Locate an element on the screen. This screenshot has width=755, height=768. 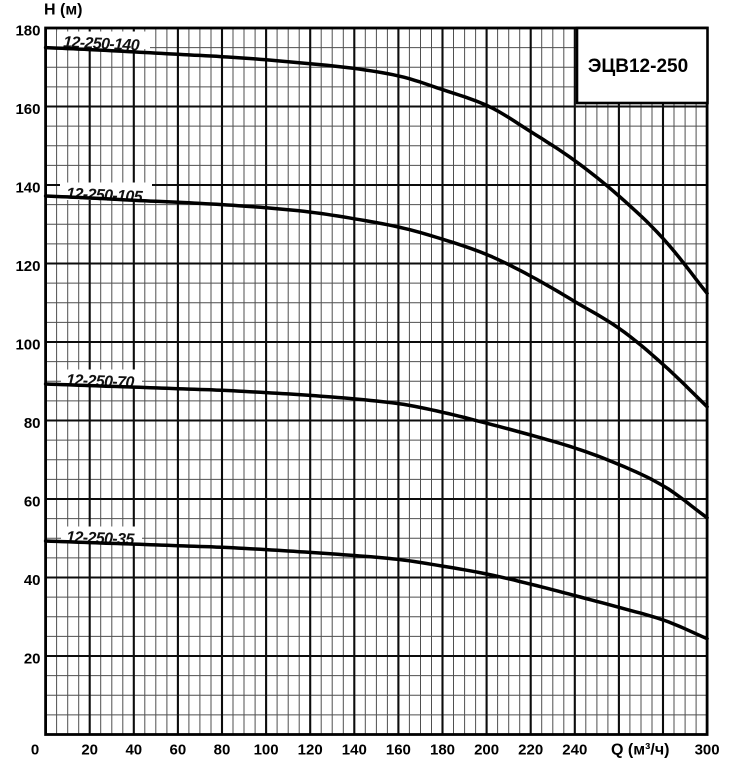
svg-text: ЭЦВ12-250 is located at coordinates (638, 66).